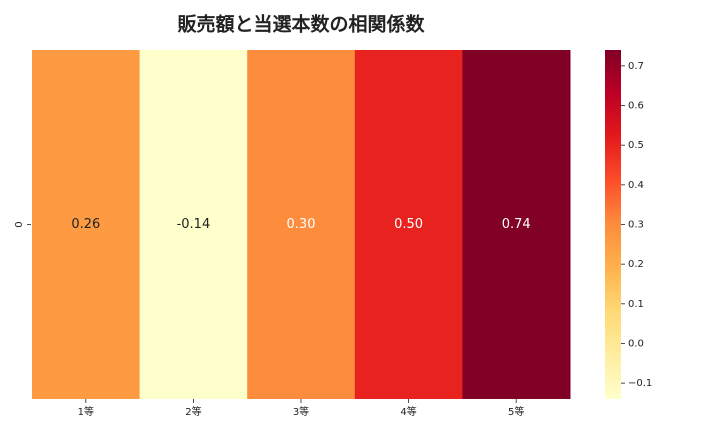 This screenshot has width=720, height=432. What do you see at coordinates (636, 343) in the screenshot?
I see `colorbar-tick-label: 0.0` at bounding box center [636, 343].